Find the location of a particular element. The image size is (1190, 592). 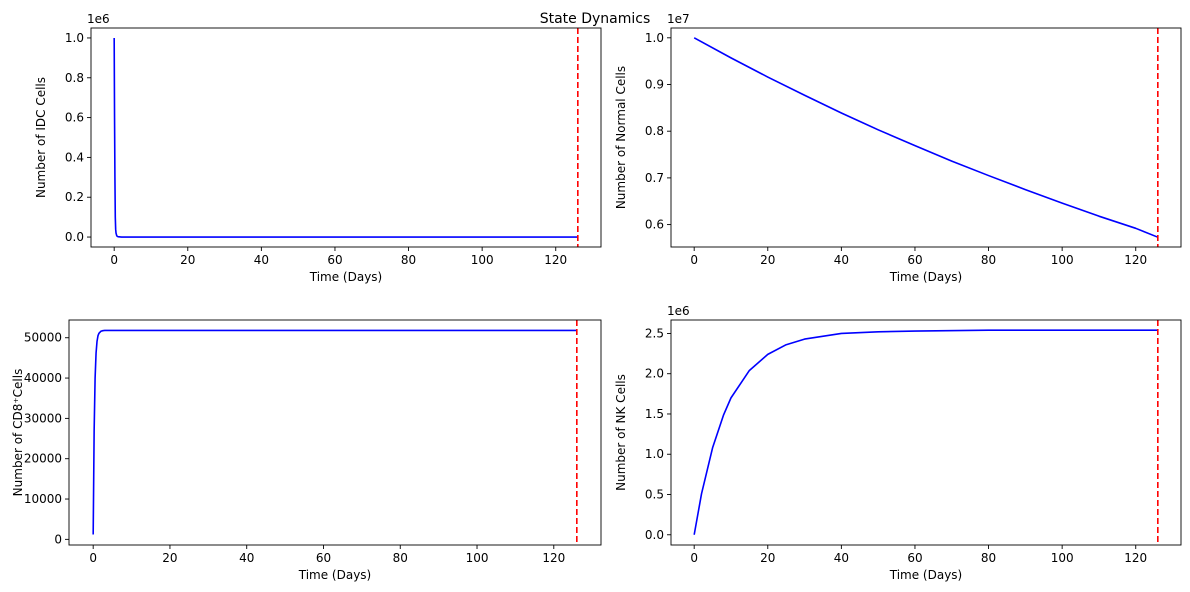

y-tick-label: 20000 is located at coordinates (43, 459).